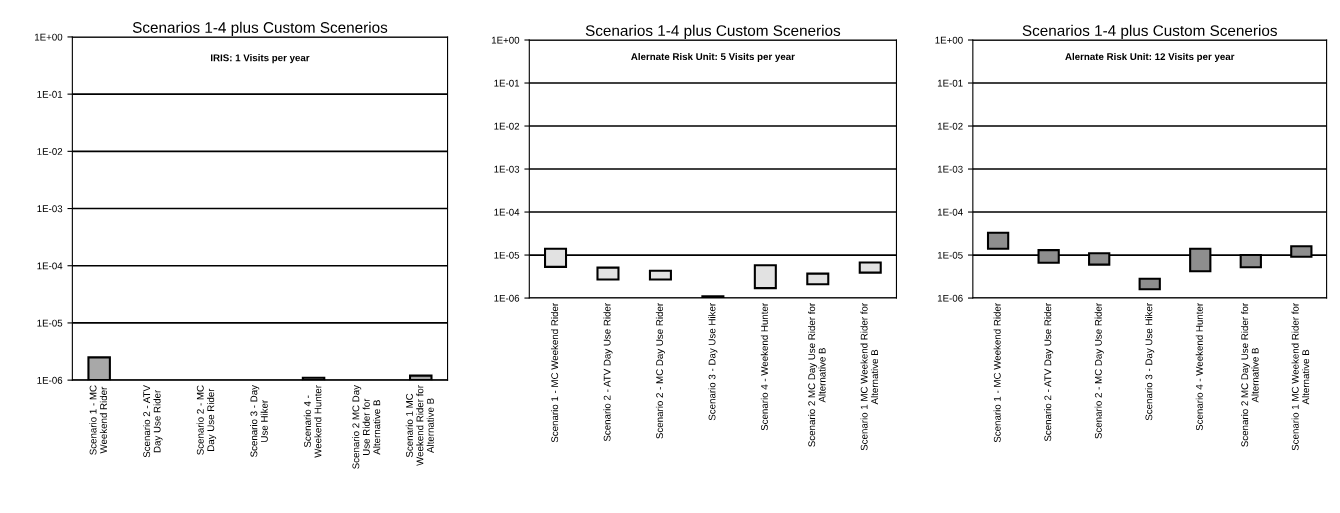 The image size is (1340, 513). What do you see at coordinates (1150, 57) in the screenshot?
I see `text: Alernate Risk Unit: 12 Visits per year` at bounding box center [1150, 57].